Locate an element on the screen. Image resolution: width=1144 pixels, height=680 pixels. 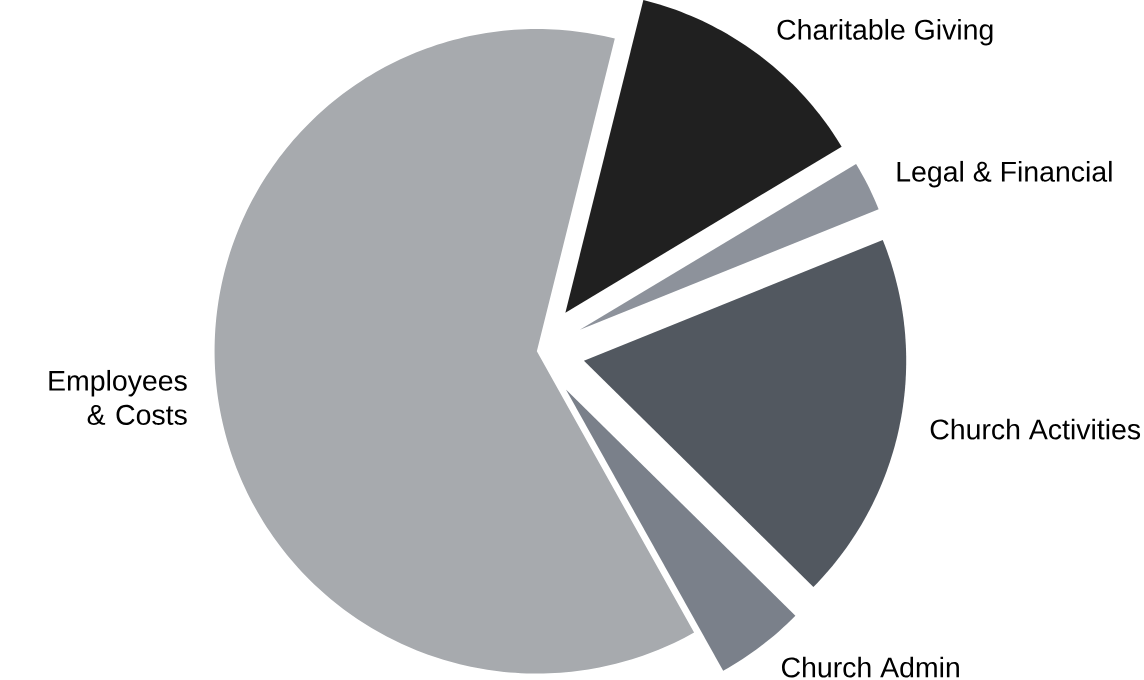
slice-label: Employees & Costs is located at coordinates (118, 397).